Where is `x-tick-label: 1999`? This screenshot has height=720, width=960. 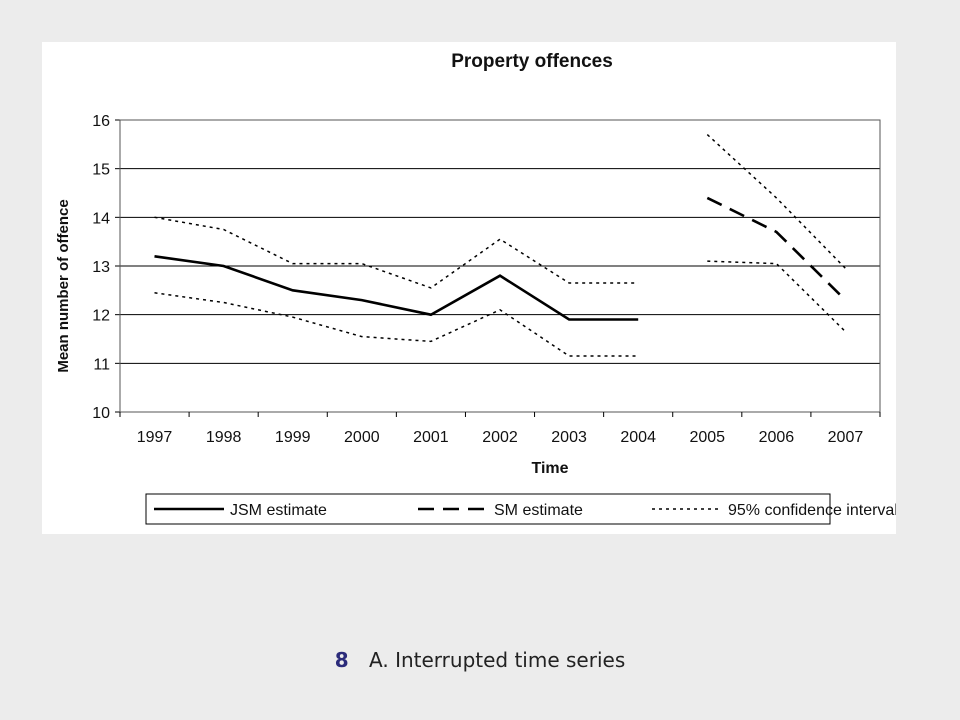
x-tick-label: 1999 is located at coordinates (293, 437).